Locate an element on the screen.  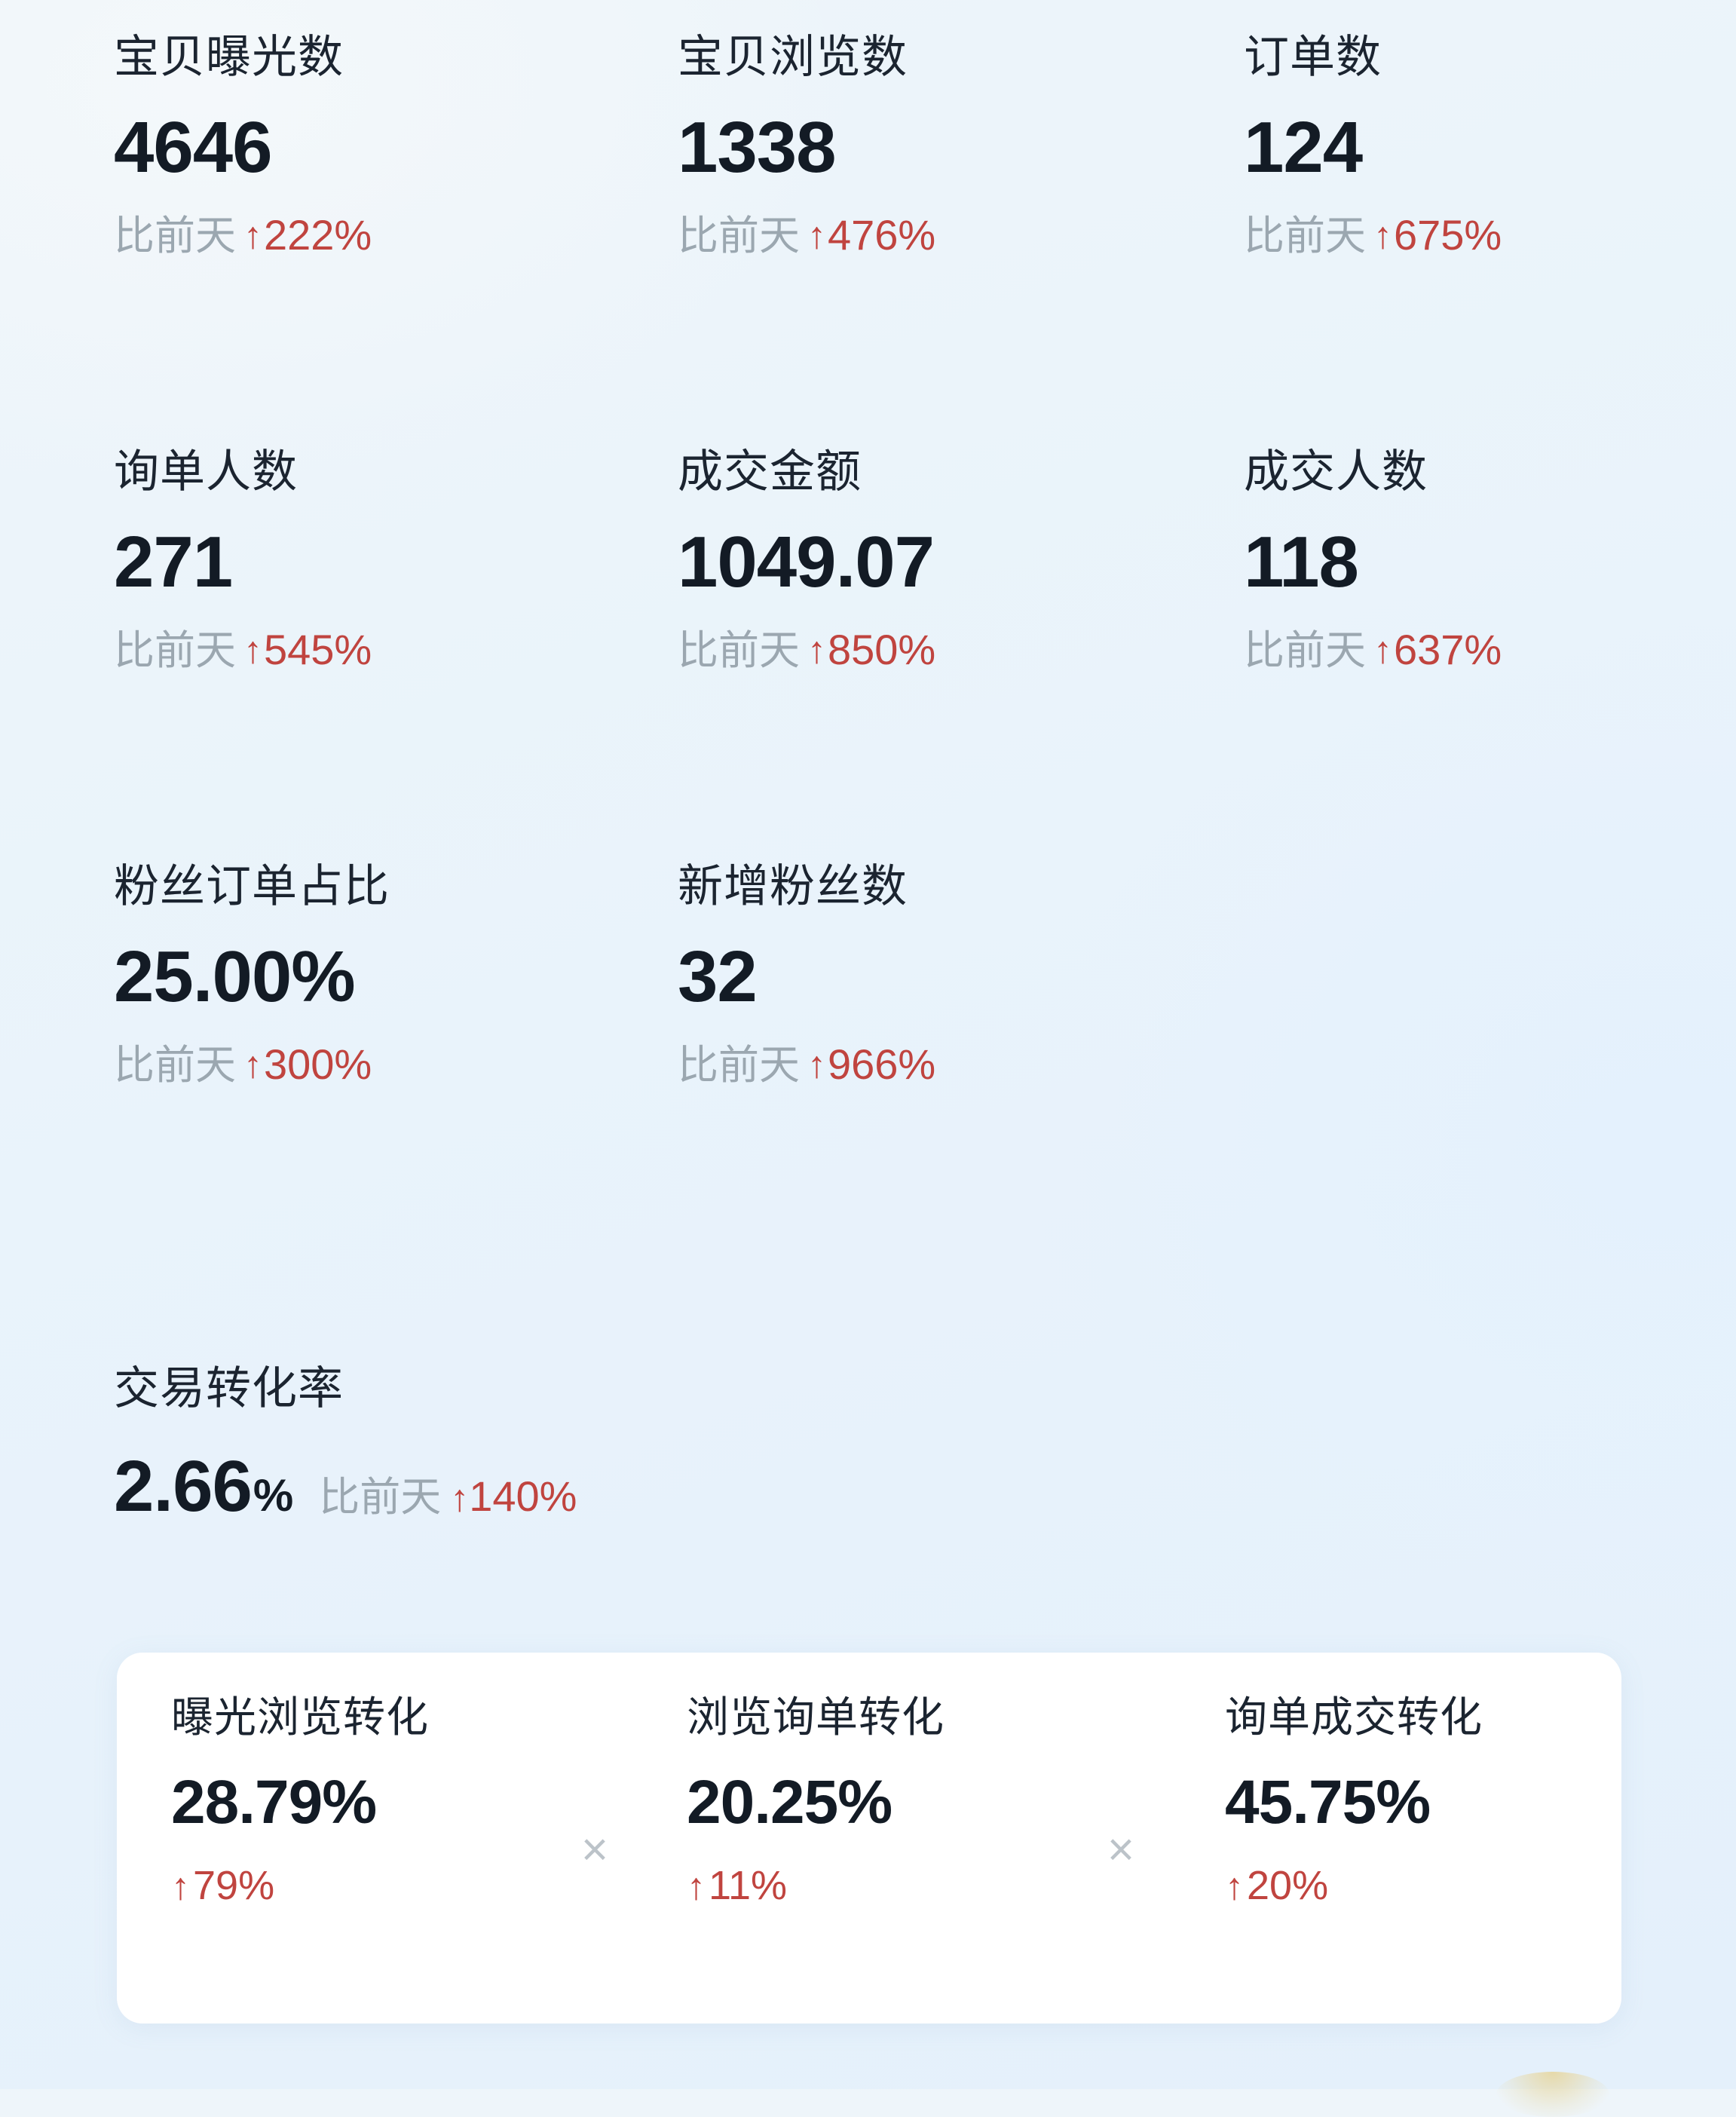
funnel-step-xundan-chengjiao: 询单成交转化 45.75% ↑20% is located at coordinates (1384, 1800).